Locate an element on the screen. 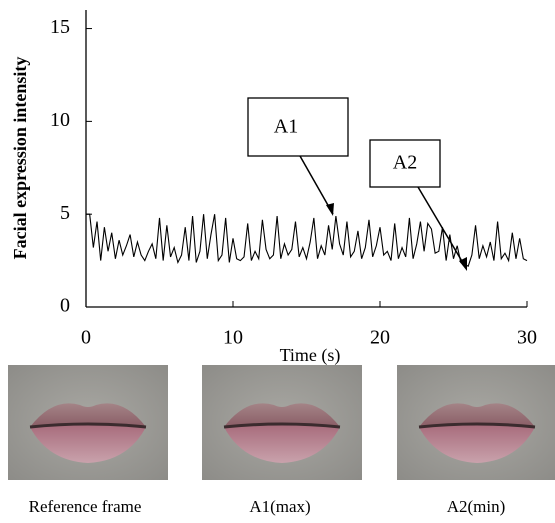 The width and height of the screenshot is (555, 523). x-tick-label: 30 is located at coordinates (527, 338).